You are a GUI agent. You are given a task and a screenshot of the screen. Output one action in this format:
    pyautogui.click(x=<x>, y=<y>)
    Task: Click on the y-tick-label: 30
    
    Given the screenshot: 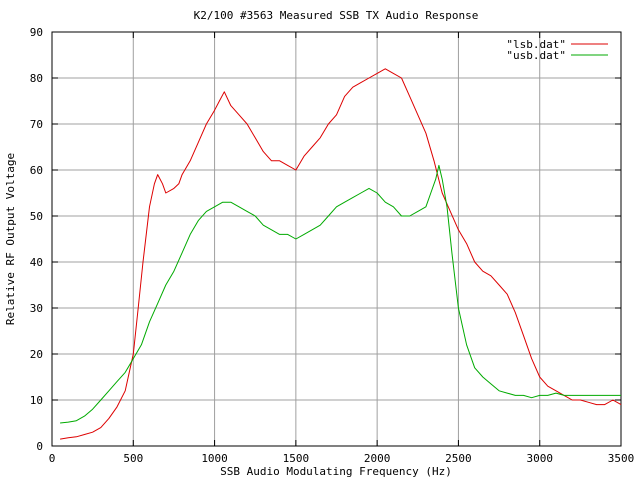 What is the action you would take?
    pyautogui.click(x=36, y=308)
    